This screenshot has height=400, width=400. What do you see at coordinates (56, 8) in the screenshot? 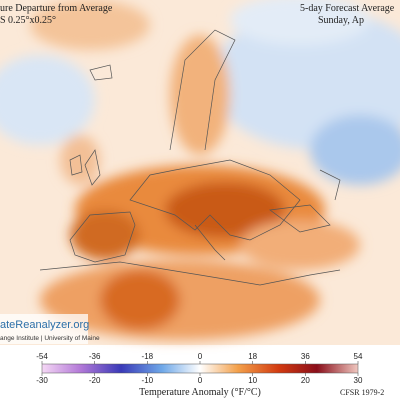
I see `title: ure Departure from Average` at bounding box center [56, 8].